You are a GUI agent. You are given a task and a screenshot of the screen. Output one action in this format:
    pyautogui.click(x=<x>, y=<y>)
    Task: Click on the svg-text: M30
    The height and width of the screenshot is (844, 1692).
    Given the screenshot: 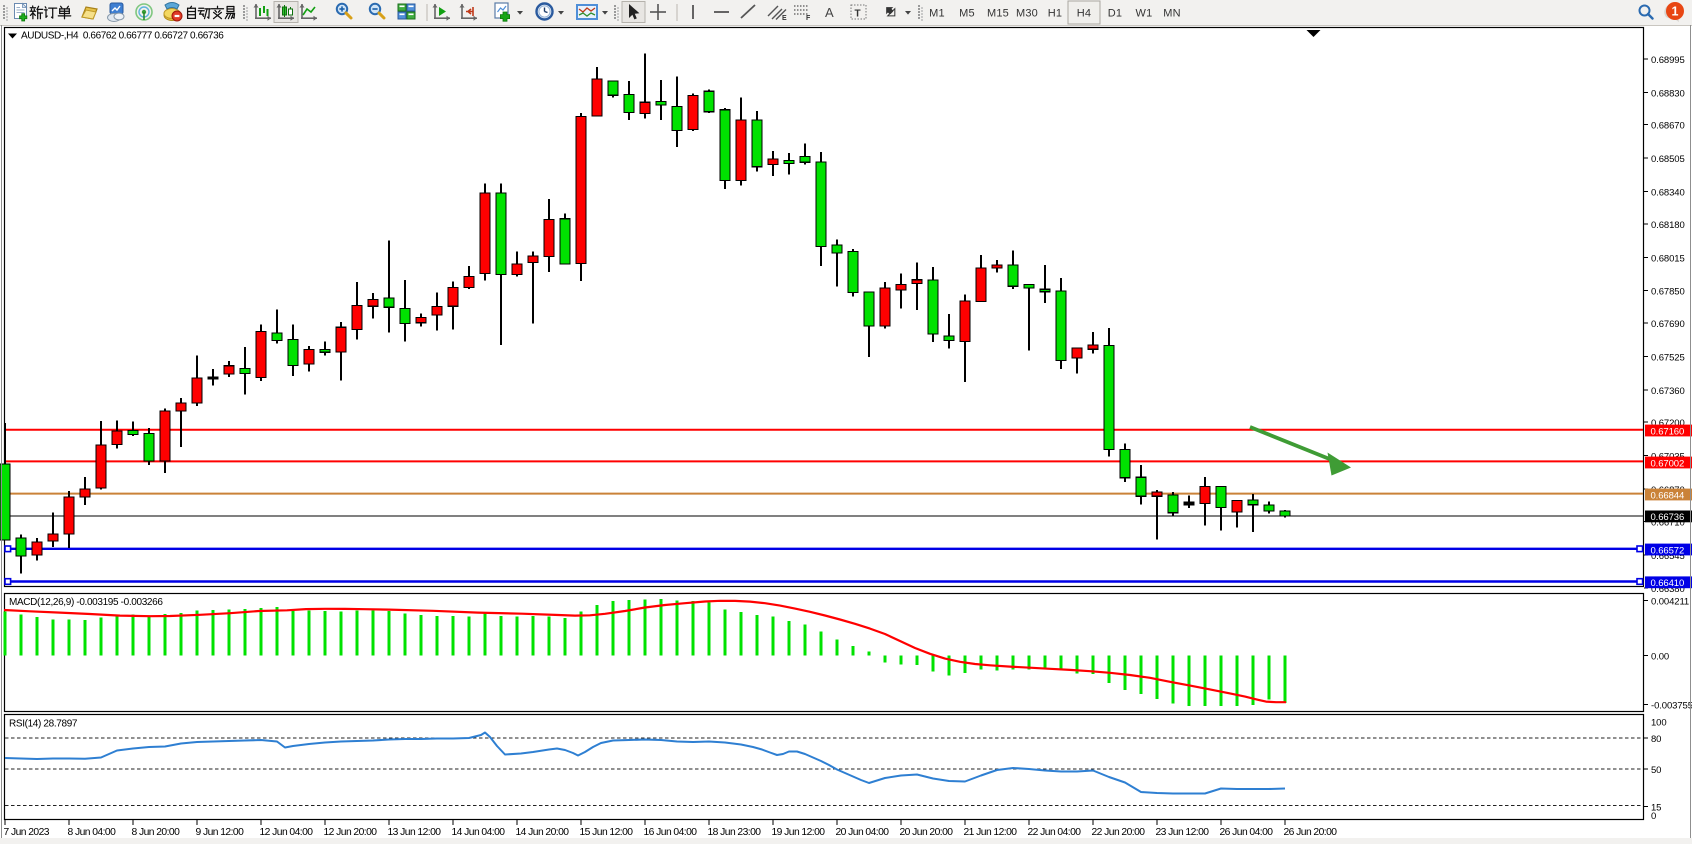 What is the action you would take?
    pyautogui.click(x=1027, y=14)
    